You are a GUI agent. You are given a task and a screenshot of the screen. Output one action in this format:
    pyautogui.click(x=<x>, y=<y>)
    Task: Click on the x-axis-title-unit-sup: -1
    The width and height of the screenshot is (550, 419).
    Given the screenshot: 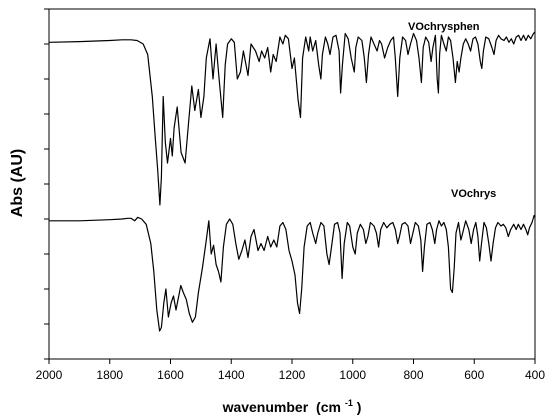 What is the action you would take?
    pyautogui.click(x=349, y=403)
    